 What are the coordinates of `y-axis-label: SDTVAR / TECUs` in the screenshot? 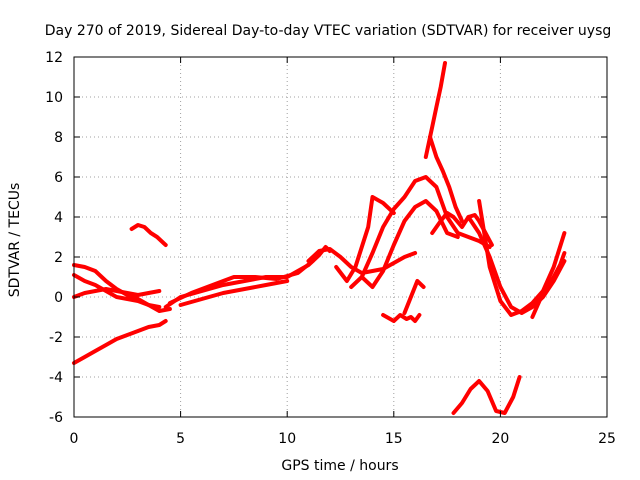 It's located at (15, 240).